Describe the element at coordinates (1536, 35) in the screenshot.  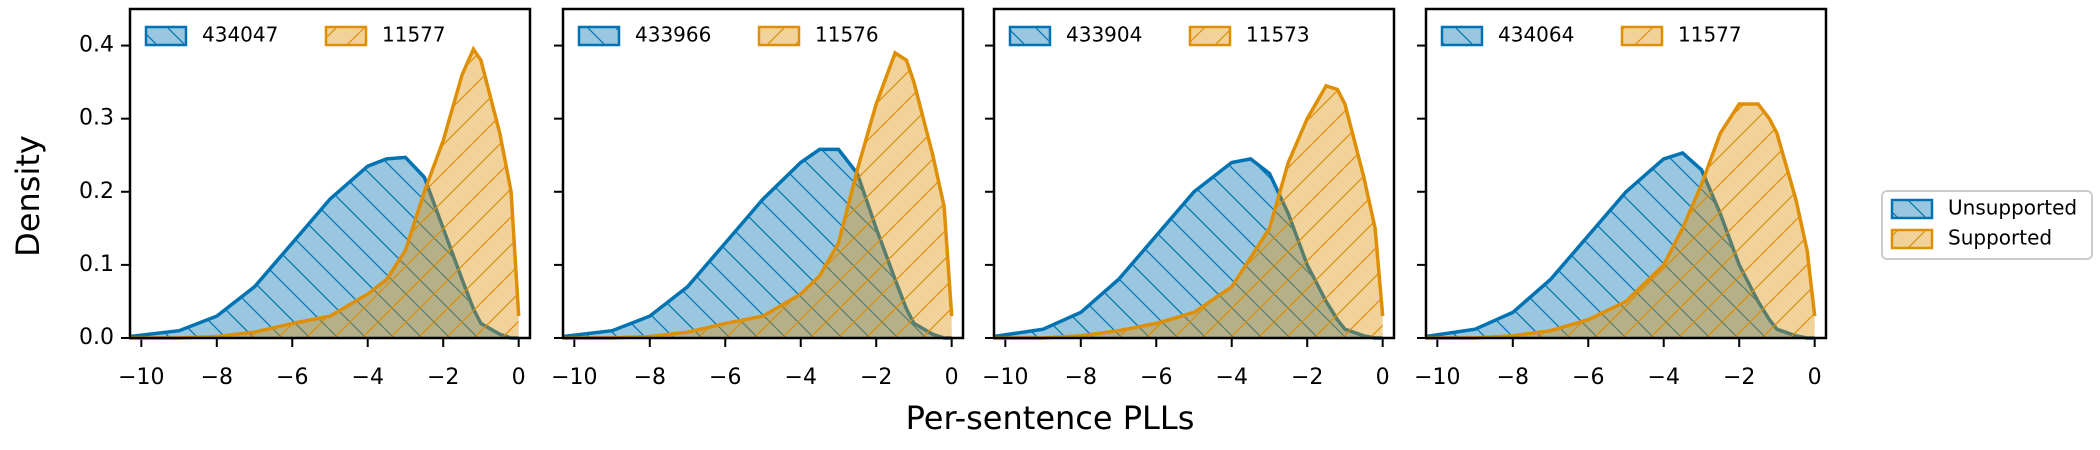
I see `legend-label: 434064` at that location.